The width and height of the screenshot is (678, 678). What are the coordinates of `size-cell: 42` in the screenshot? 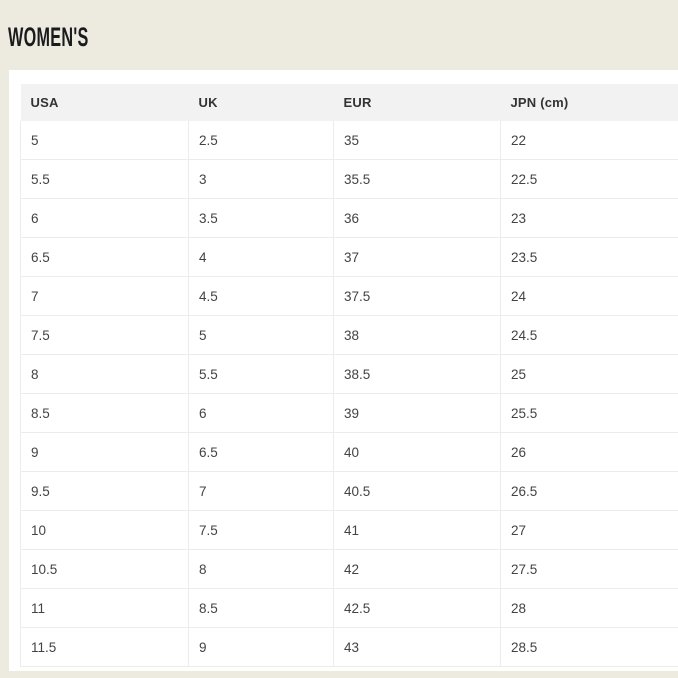 It's located at (417, 569).